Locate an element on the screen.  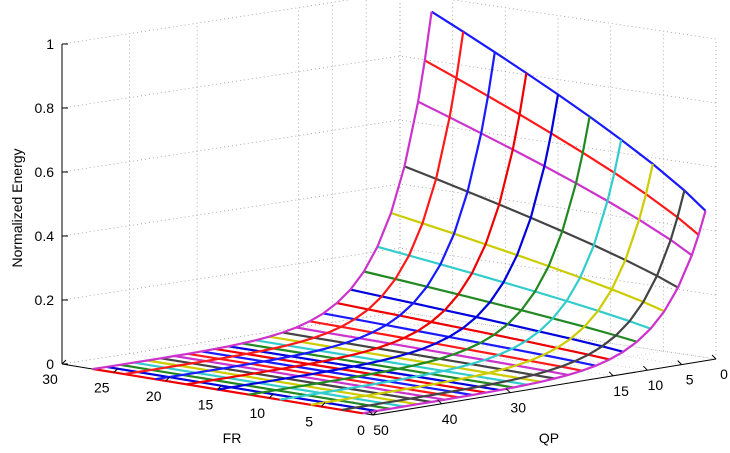
y-axis-line is located at coordinates (544, 387).